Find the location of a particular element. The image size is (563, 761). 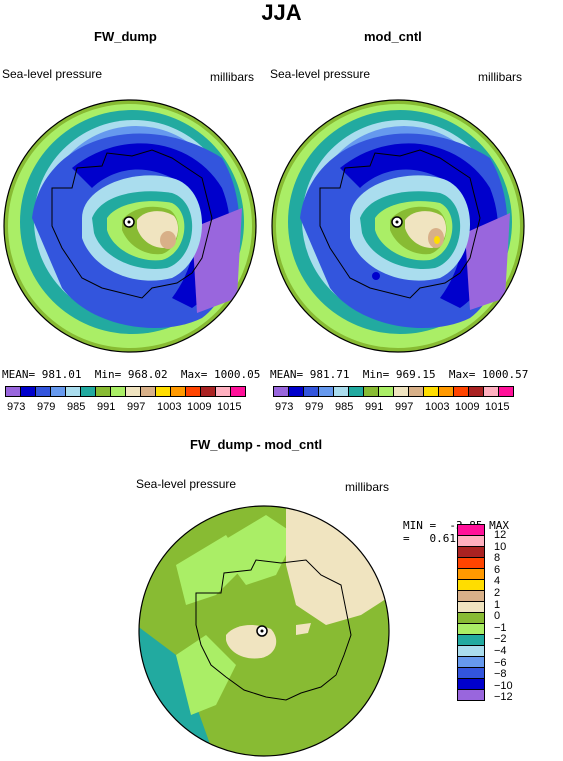

left-colorbar-labels: 973 979 985 991 997 1003 1009 1015 is located at coordinates (133, 408).